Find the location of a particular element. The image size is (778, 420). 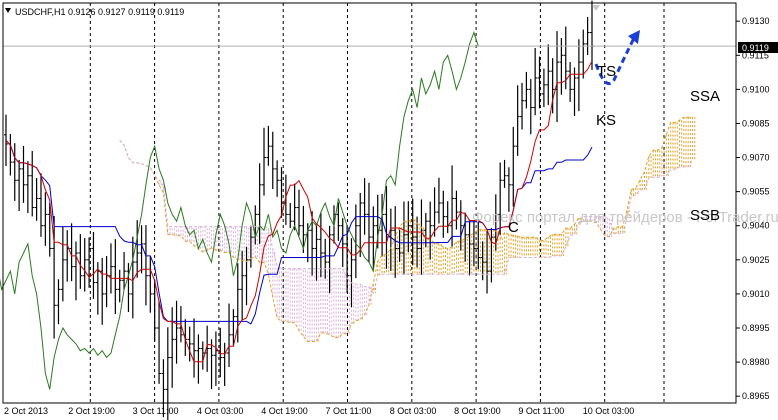

label-ssb: SSB is located at coordinates (705, 215).